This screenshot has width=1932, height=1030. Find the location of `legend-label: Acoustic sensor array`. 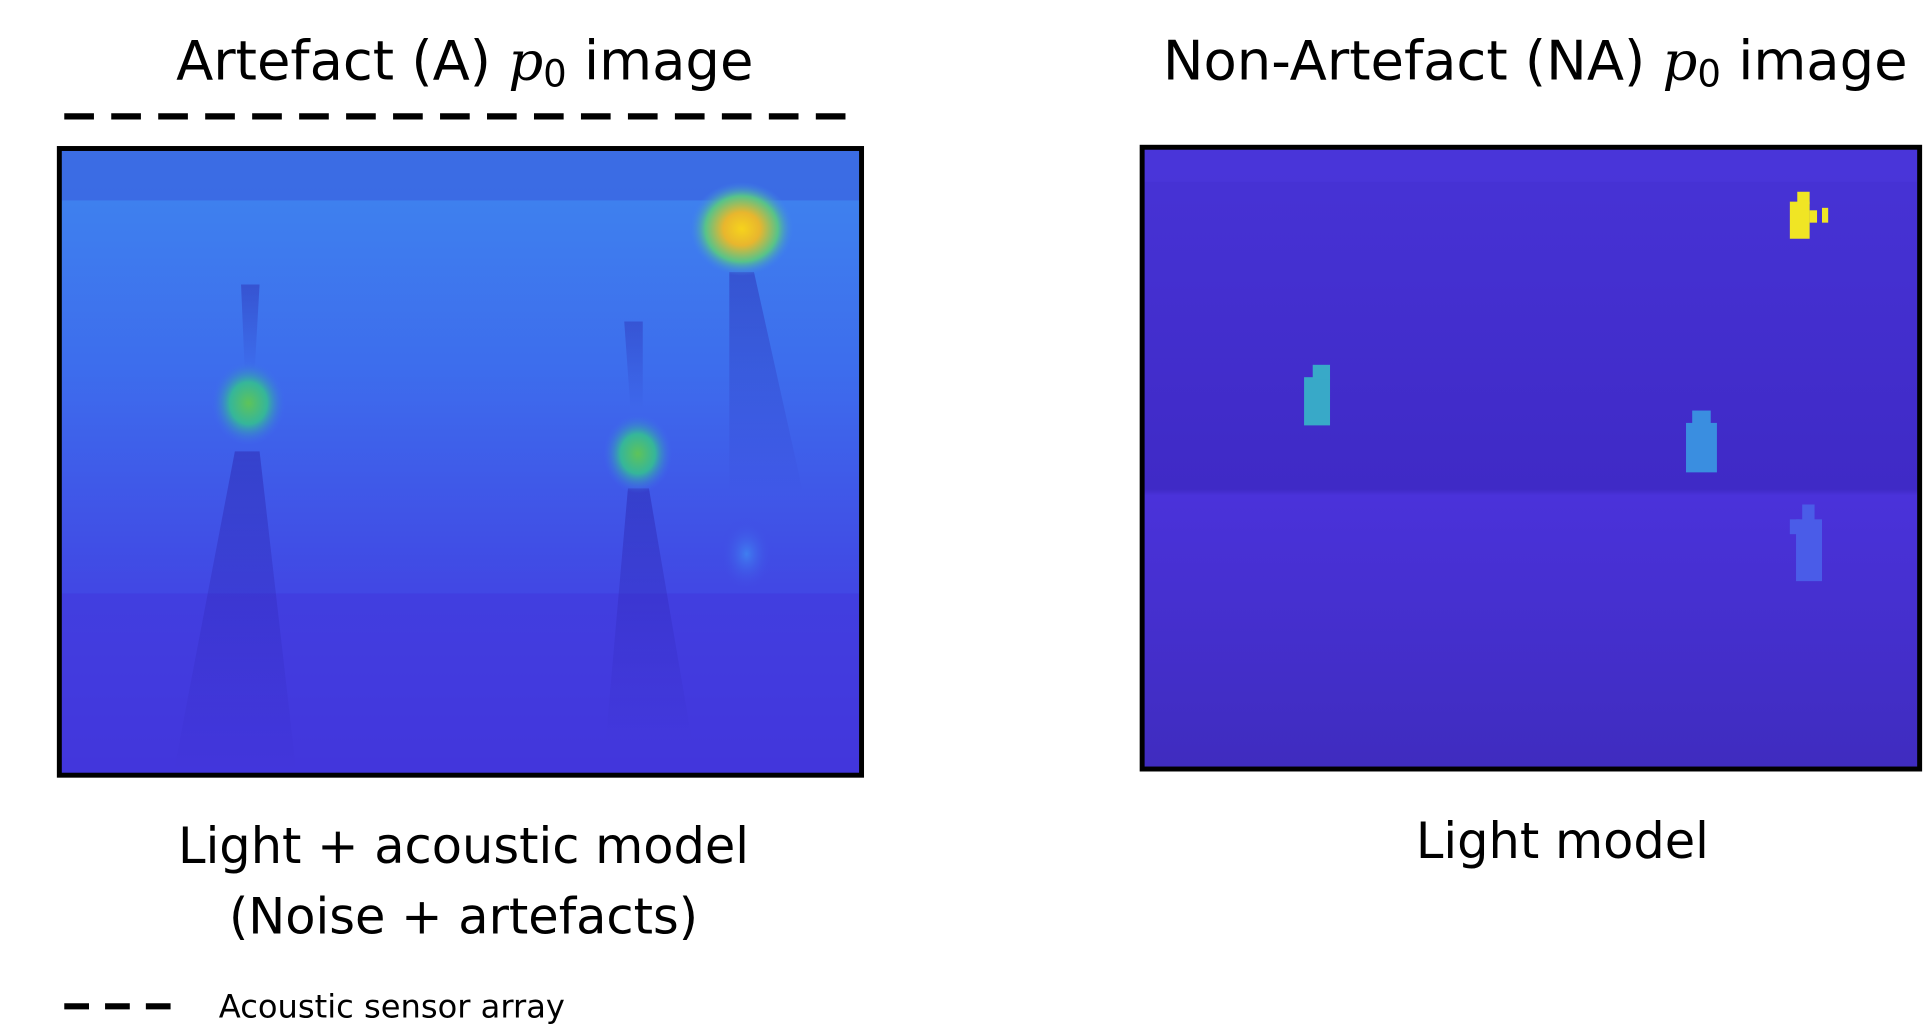

legend-label: Acoustic sensor array is located at coordinates (392, 1006).